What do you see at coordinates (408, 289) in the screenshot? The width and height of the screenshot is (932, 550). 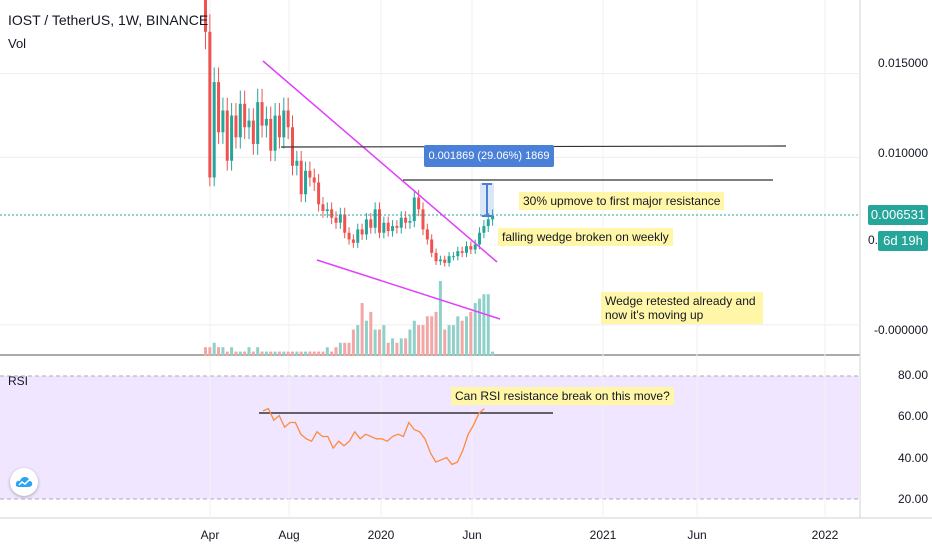 I see `wedge-lower-line` at bounding box center [408, 289].